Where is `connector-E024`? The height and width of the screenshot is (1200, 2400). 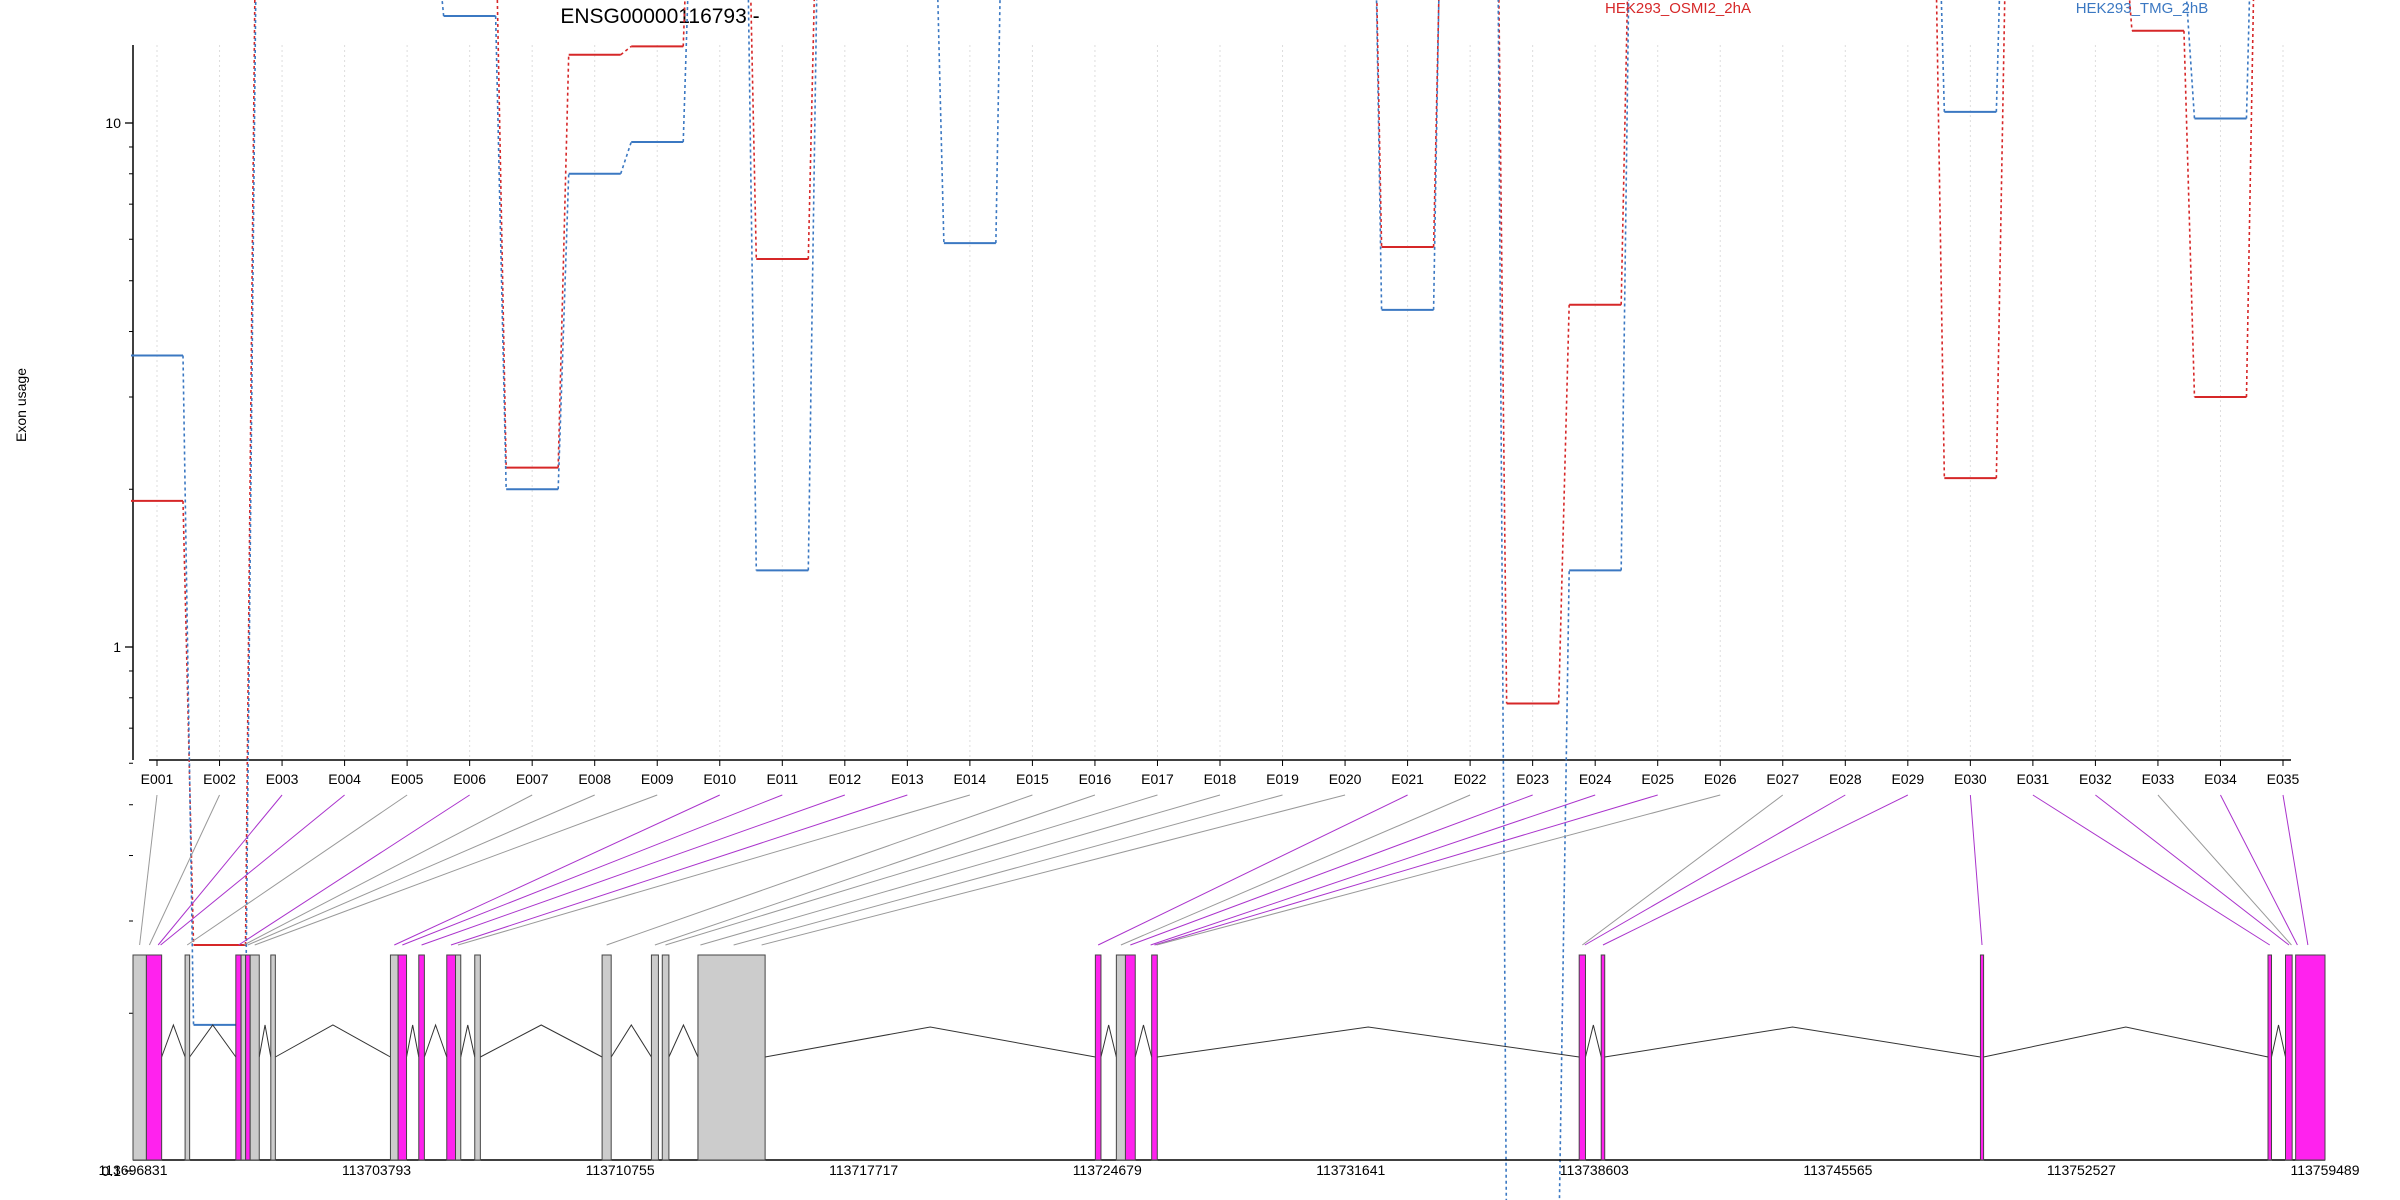
connector-E024 is located at coordinates (1373, 870).